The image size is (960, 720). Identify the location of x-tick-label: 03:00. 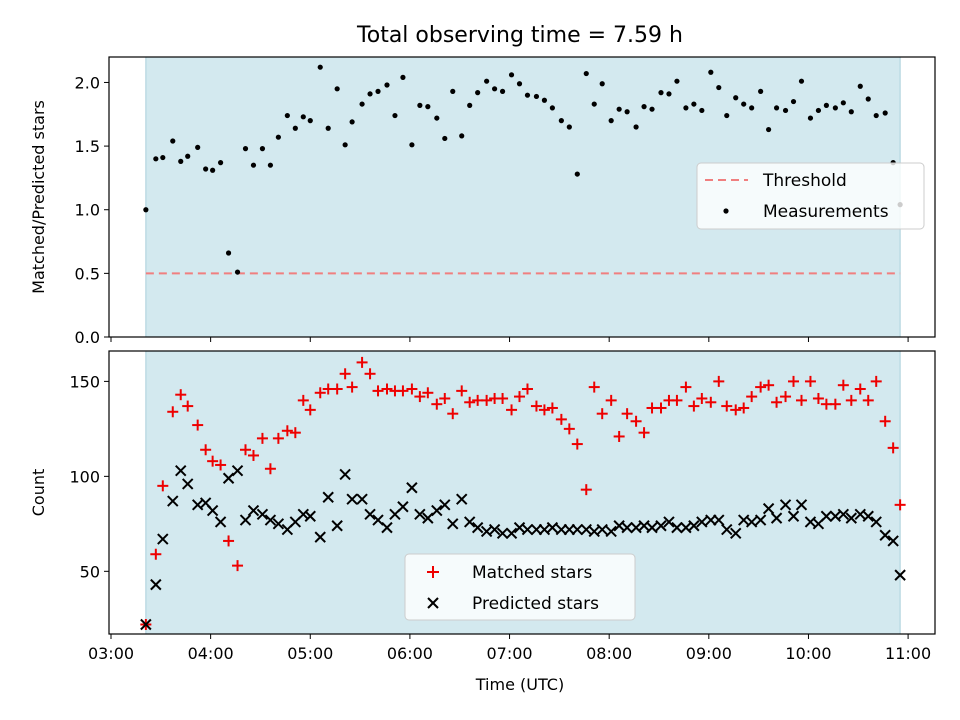
(111, 653).